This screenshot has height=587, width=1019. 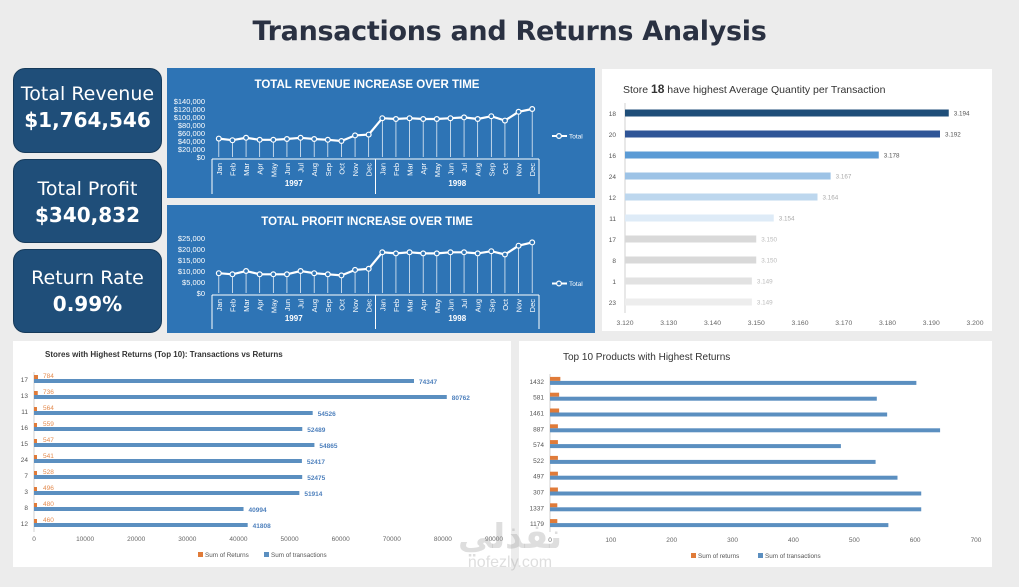 What do you see at coordinates (25, 444) in the screenshot?
I see `category-label: 15` at bounding box center [25, 444].